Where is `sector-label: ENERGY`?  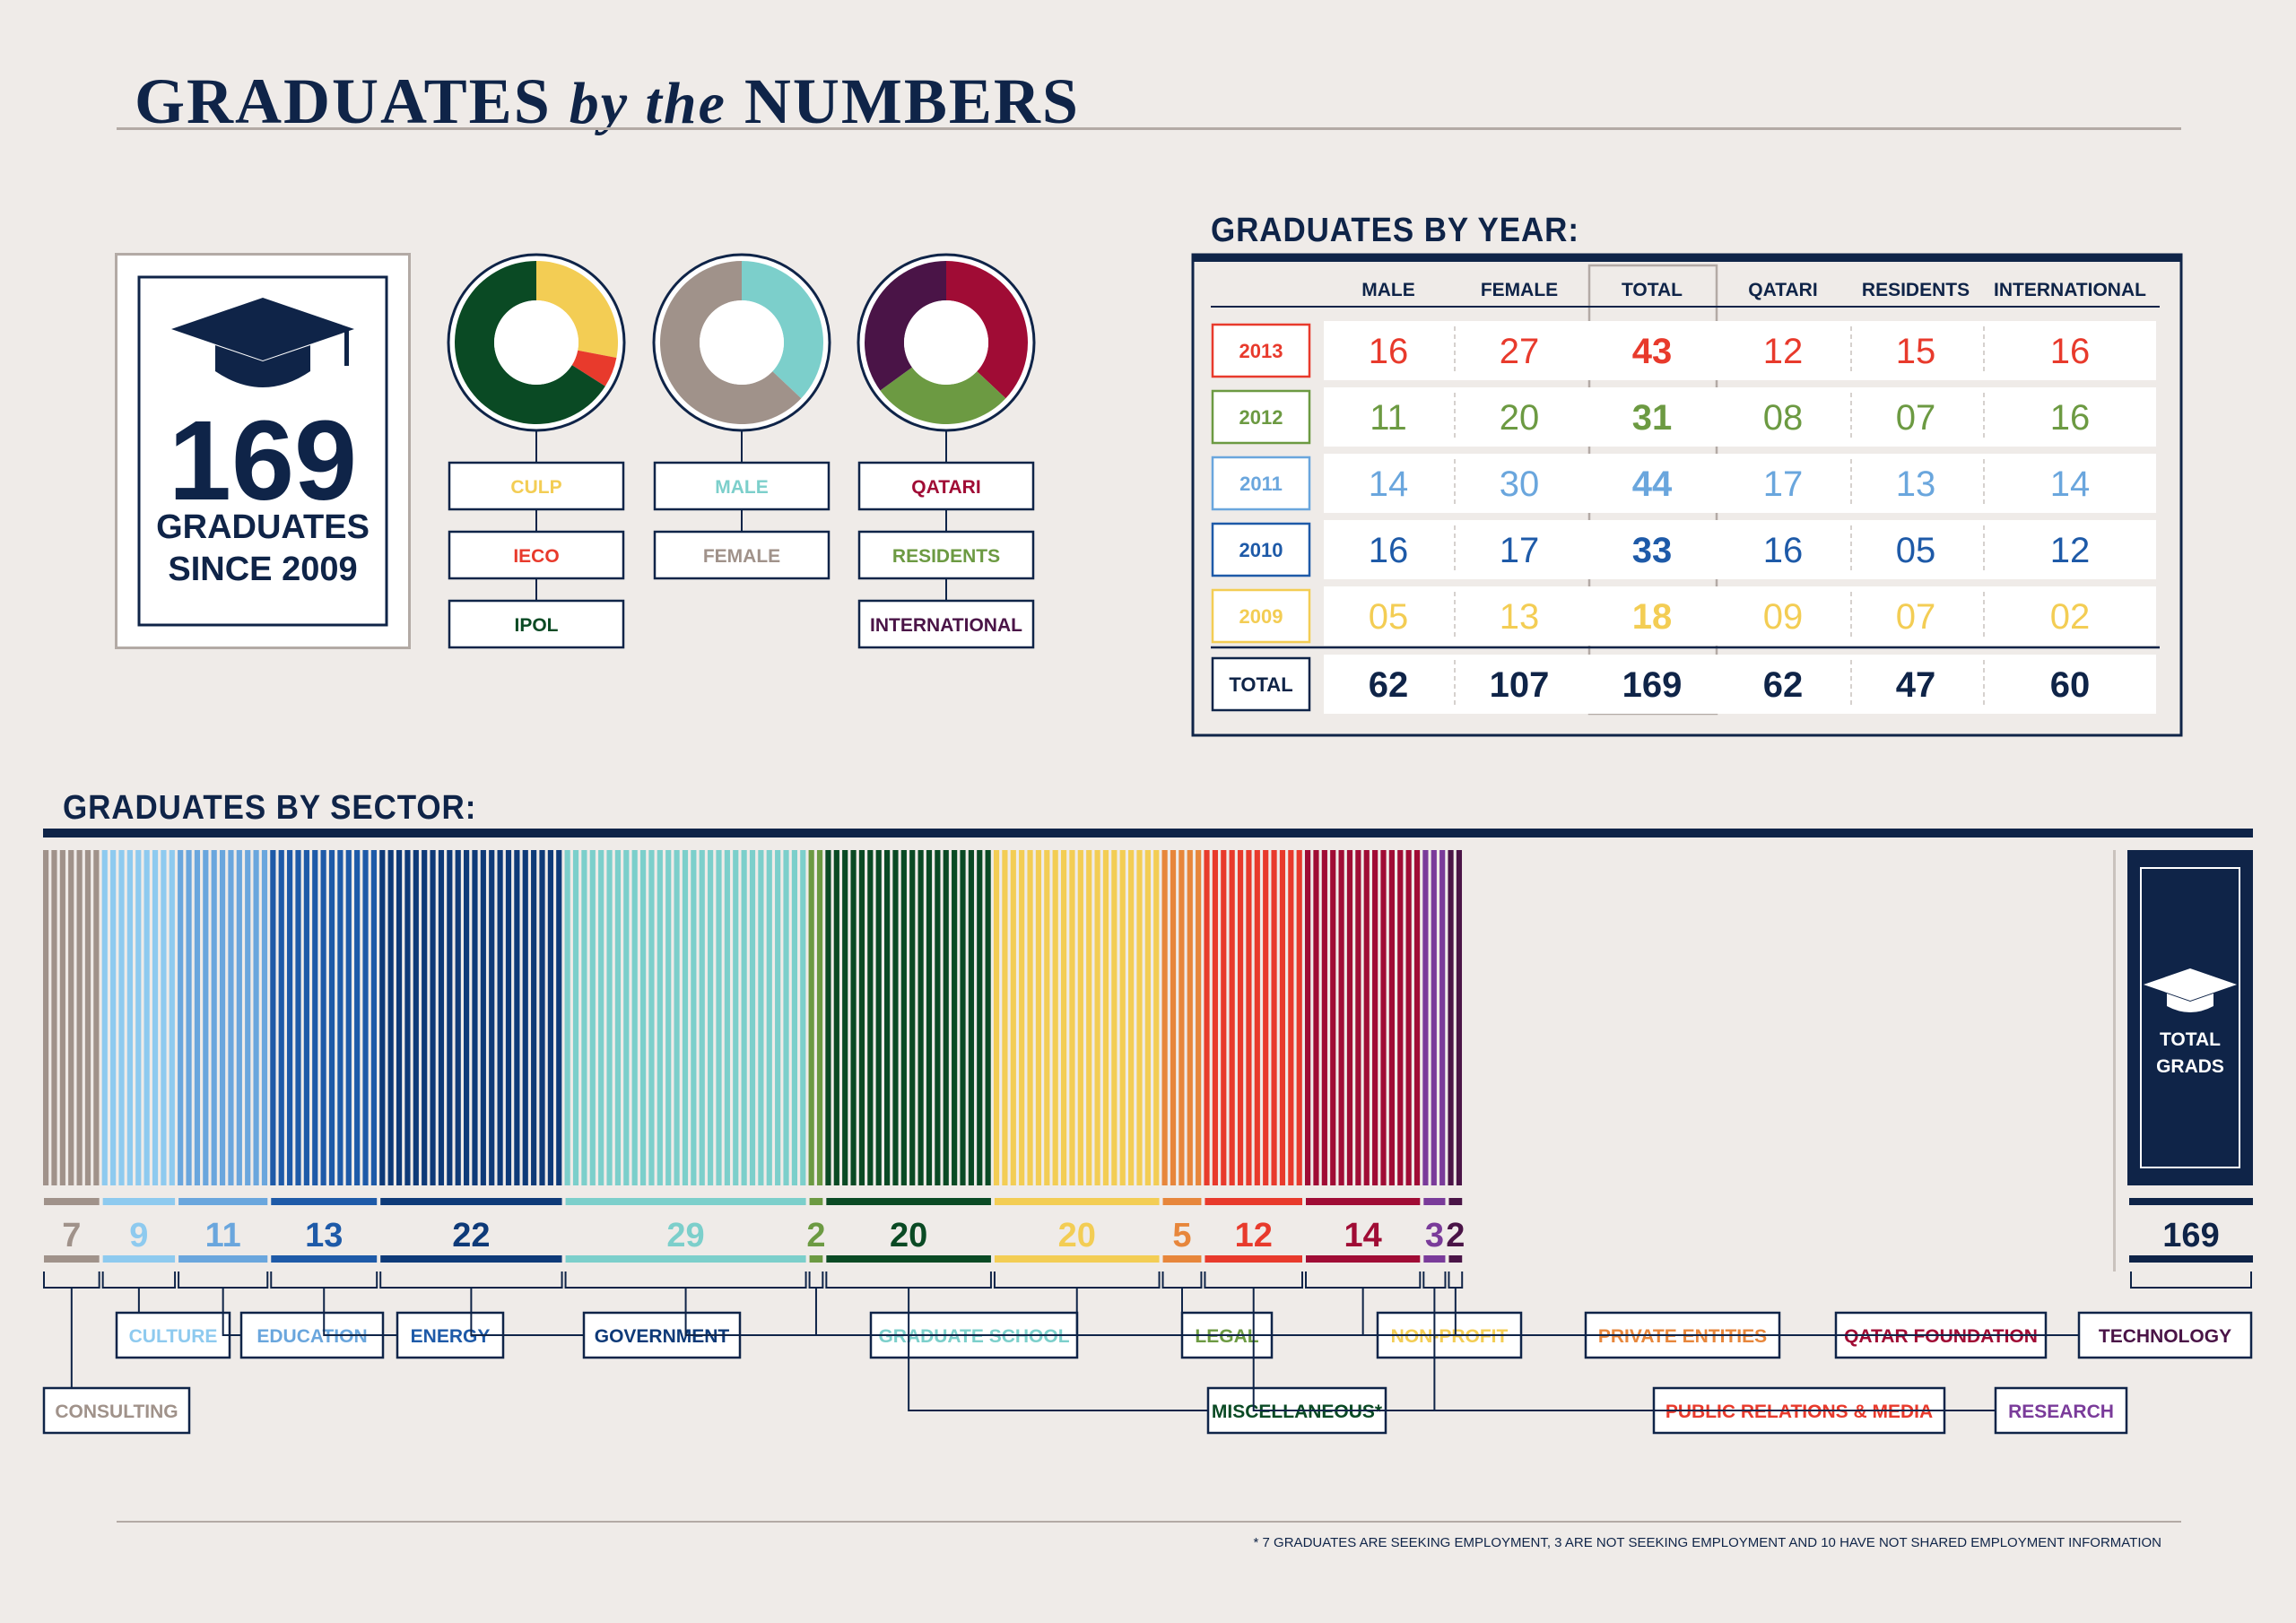
sector-label: ENERGY is located at coordinates (451, 1336).